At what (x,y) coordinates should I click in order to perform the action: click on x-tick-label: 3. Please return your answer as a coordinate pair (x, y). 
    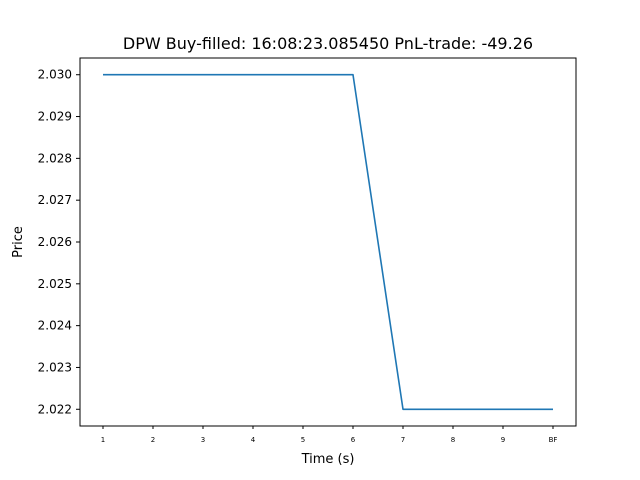
    Looking at the image, I should click on (203, 440).